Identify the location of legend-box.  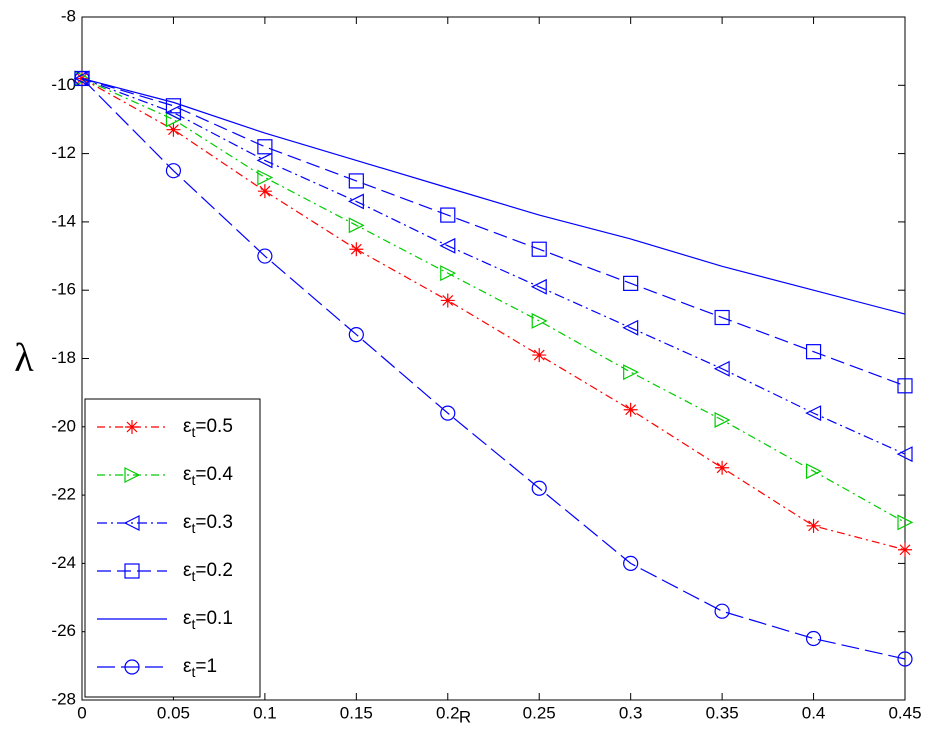
(172, 548).